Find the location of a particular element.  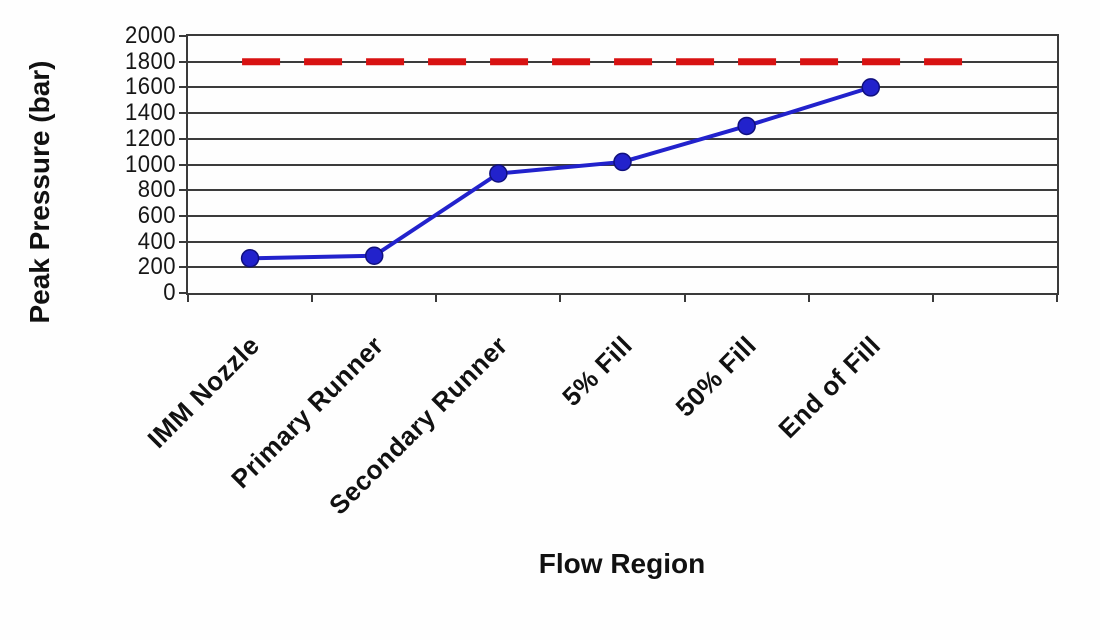

y-tick-label-2000: 2000 is located at coordinates (150, 35).